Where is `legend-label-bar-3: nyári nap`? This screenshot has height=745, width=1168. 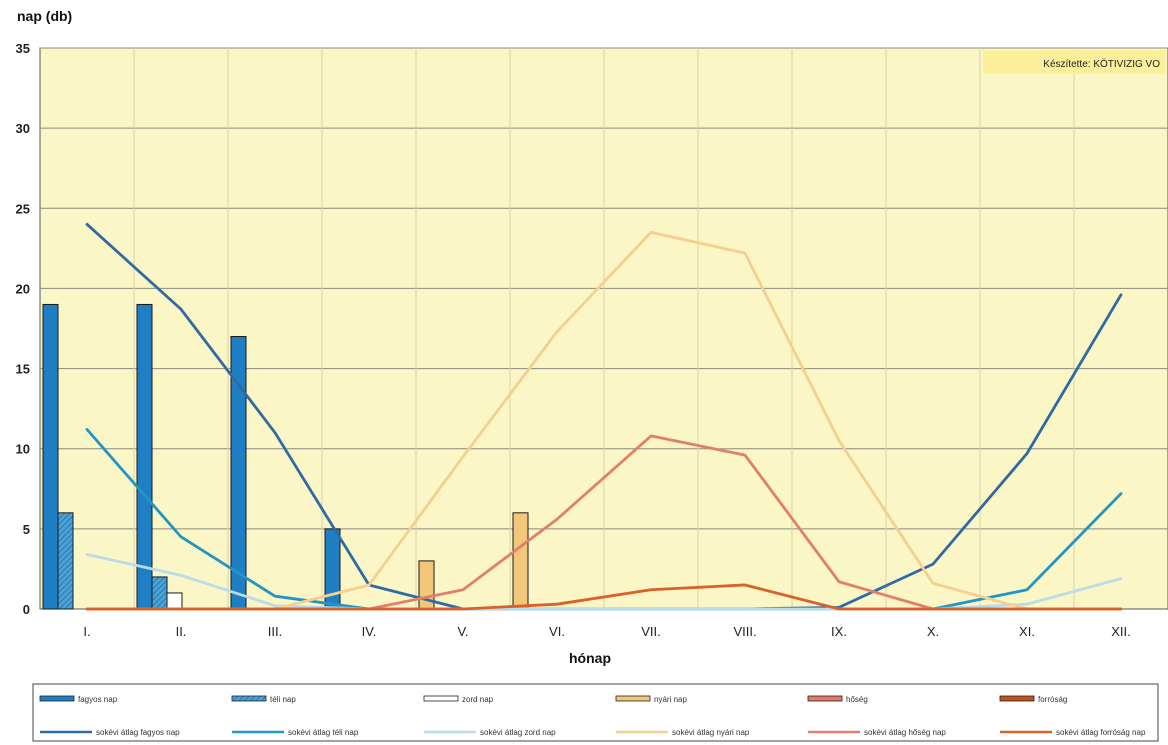 legend-label-bar-3: nyári nap is located at coordinates (670, 699).